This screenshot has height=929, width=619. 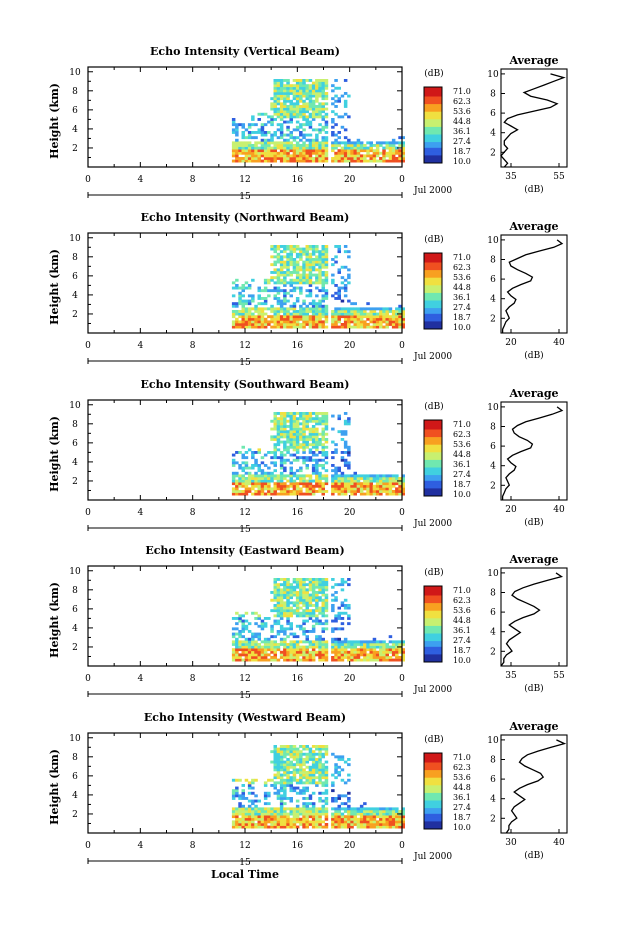 I want to click on colorbar-label: 44.8, so click(x=462, y=121).